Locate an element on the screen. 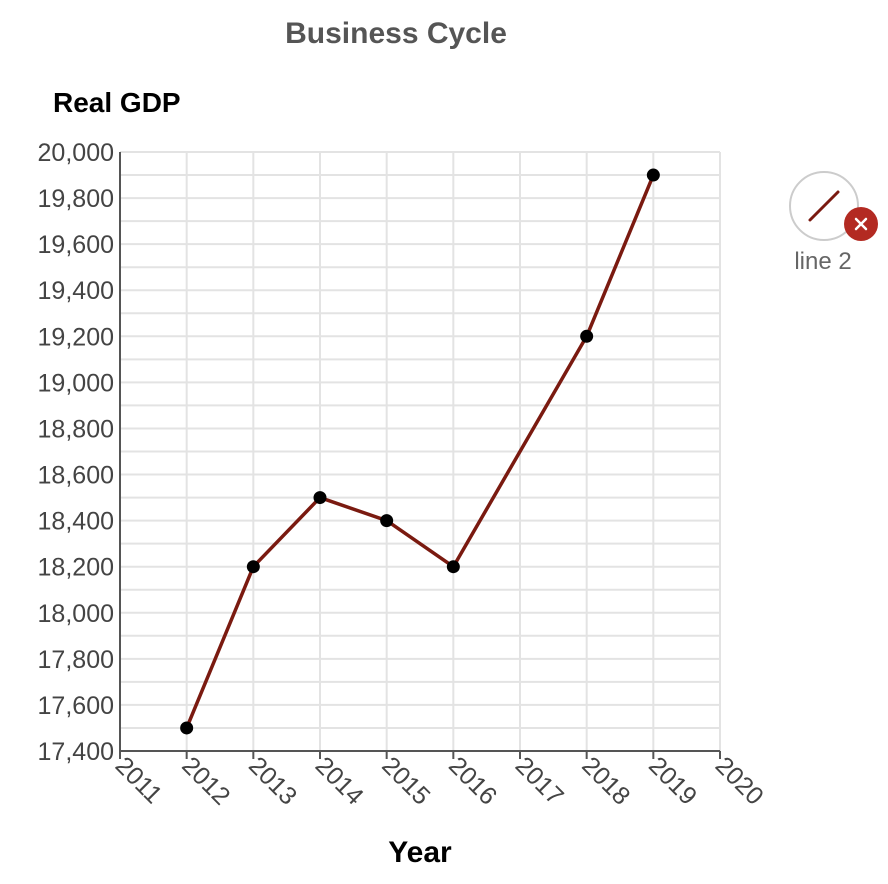  y-axis-label: Real GDP is located at coordinates (117, 102).